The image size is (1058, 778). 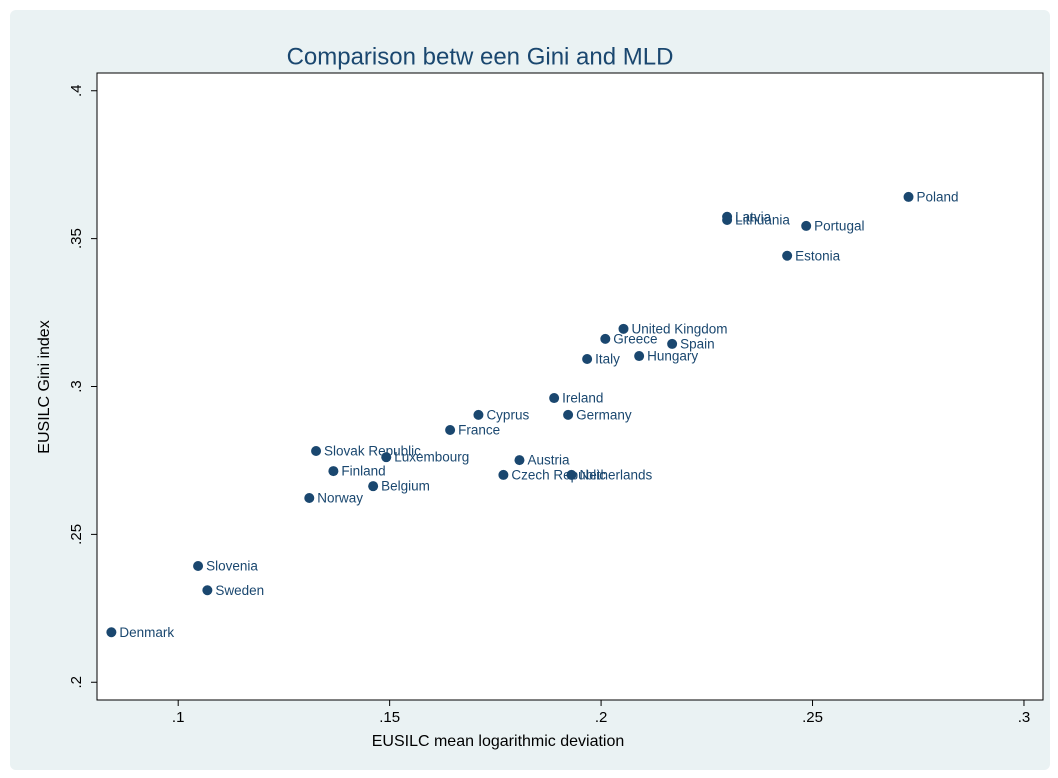 I want to click on y-tick-label: .4, so click(x=76, y=90).